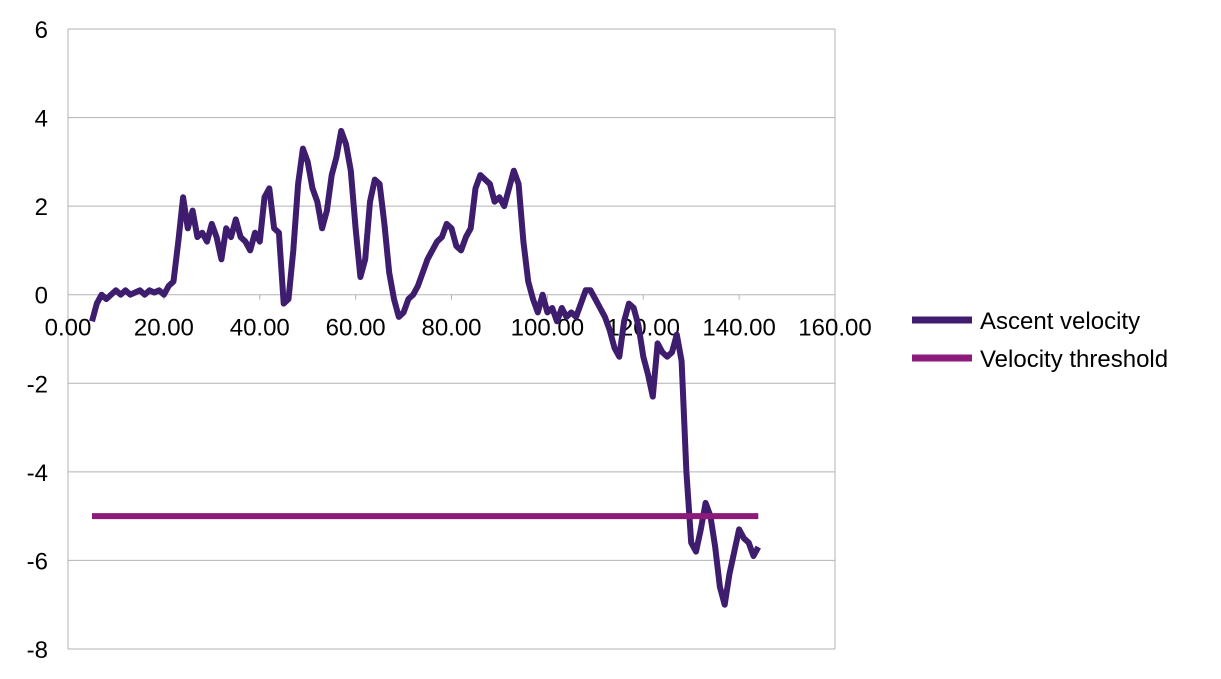 The height and width of the screenshot is (679, 1221). What do you see at coordinates (41, 30) in the screenshot?
I see `y-tick-label: 6` at bounding box center [41, 30].